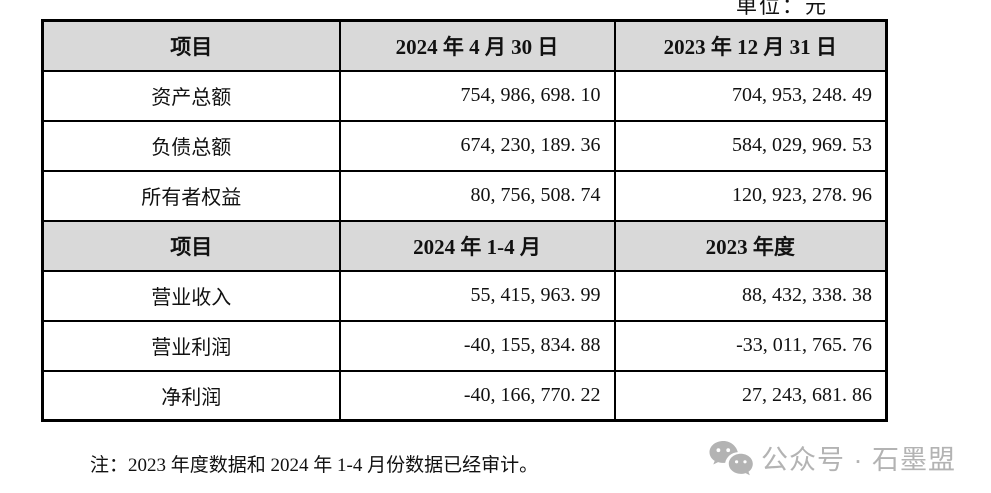 This screenshot has height=493, width=991. Describe the element at coordinates (477, 145) in the screenshot. I see `value-cell: 674, 230, 189. 36` at that location.